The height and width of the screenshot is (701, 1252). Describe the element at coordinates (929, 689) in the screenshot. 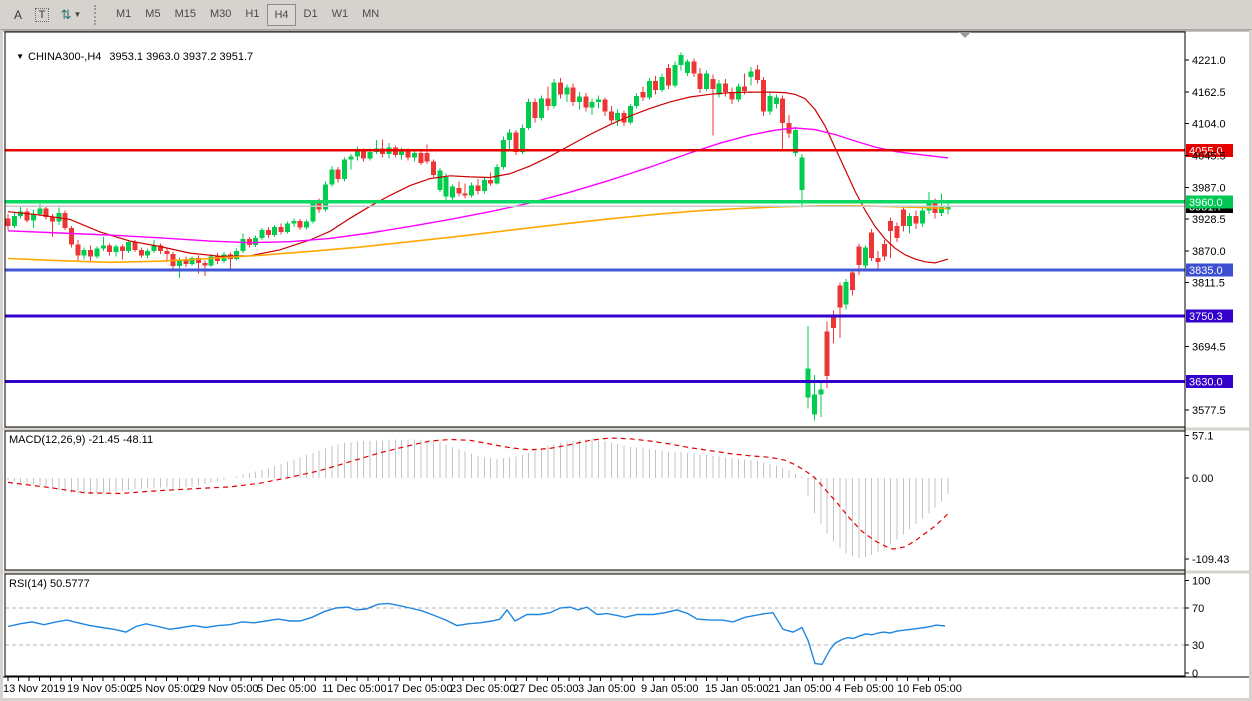

I see `svg-text: 10 Feb 05:00` at that location.